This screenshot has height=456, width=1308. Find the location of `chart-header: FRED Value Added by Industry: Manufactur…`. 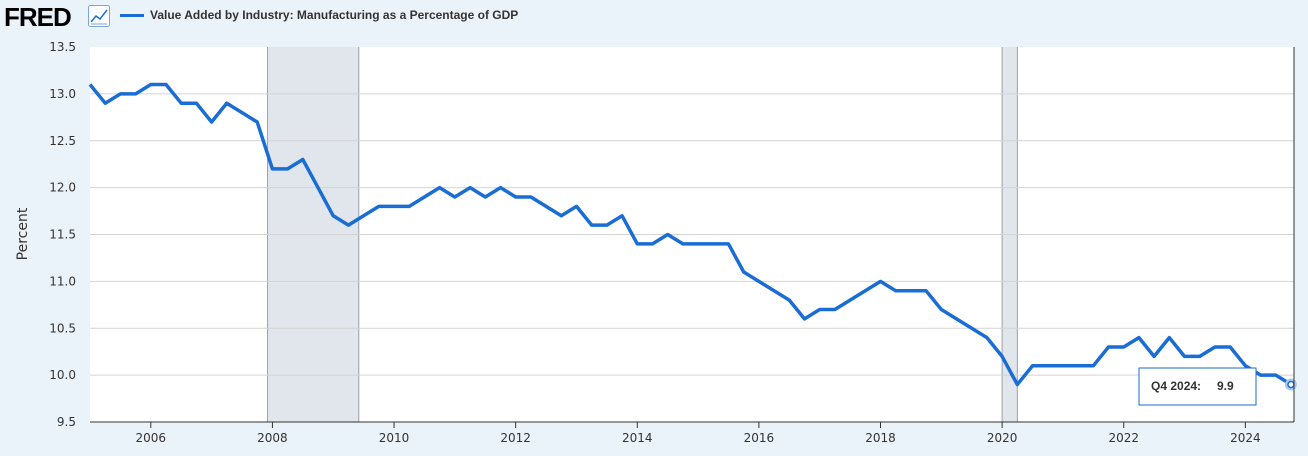

chart-header: FRED Value Added by Industry: Manufactur… is located at coordinates (654, 17).